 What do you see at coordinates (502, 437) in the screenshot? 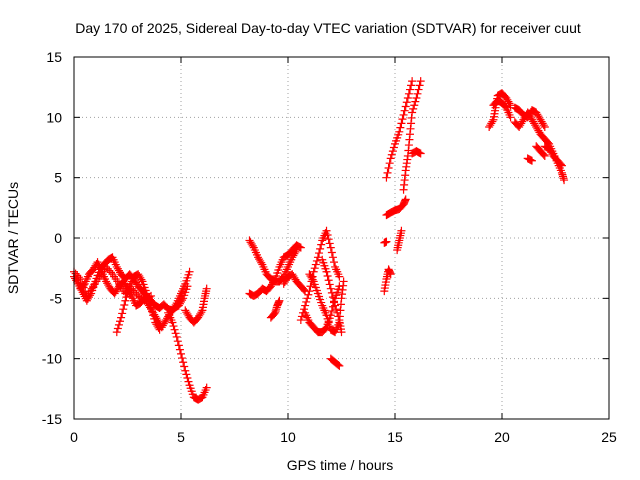
I see `x-tick-label: 20` at bounding box center [502, 437].